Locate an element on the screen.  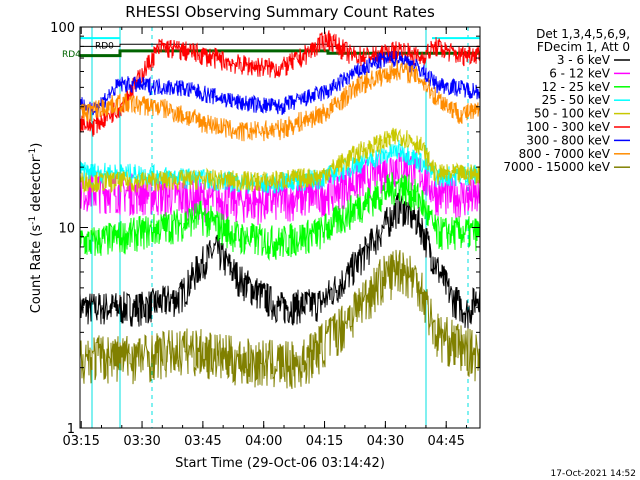
y-axis-label: Count Rate (s-1 detector-1) is located at coordinates (36, 228).